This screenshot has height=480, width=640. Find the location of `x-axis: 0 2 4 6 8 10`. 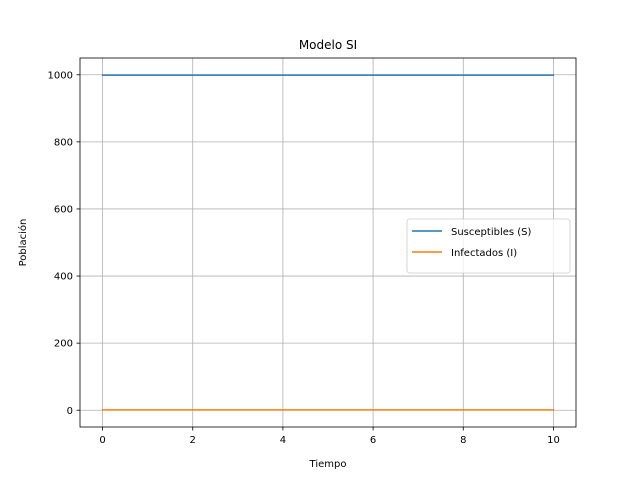

x-axis: 0 2 4 6 8 10 is located at coordinates (329, 436).